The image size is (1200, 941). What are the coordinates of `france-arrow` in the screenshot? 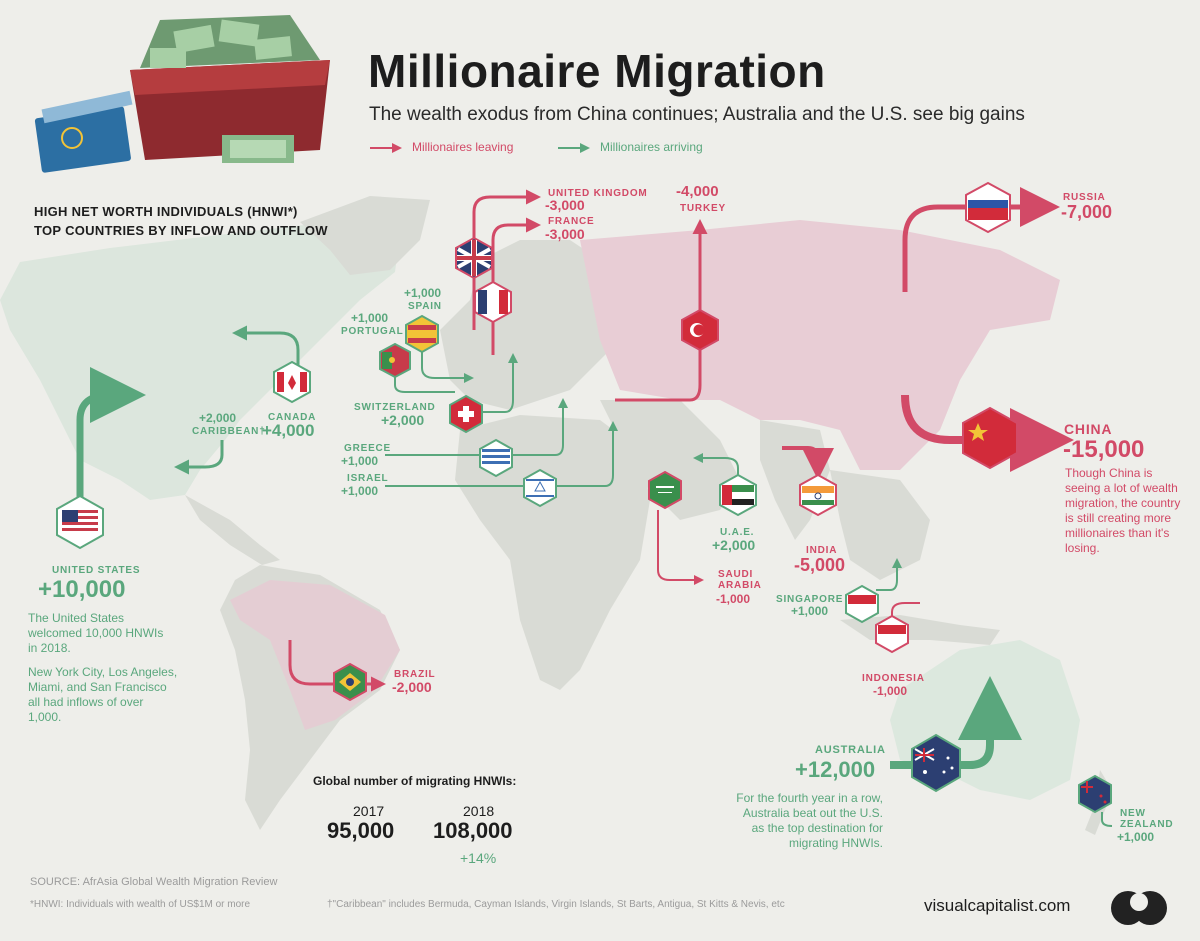 It's located at (516, 286).